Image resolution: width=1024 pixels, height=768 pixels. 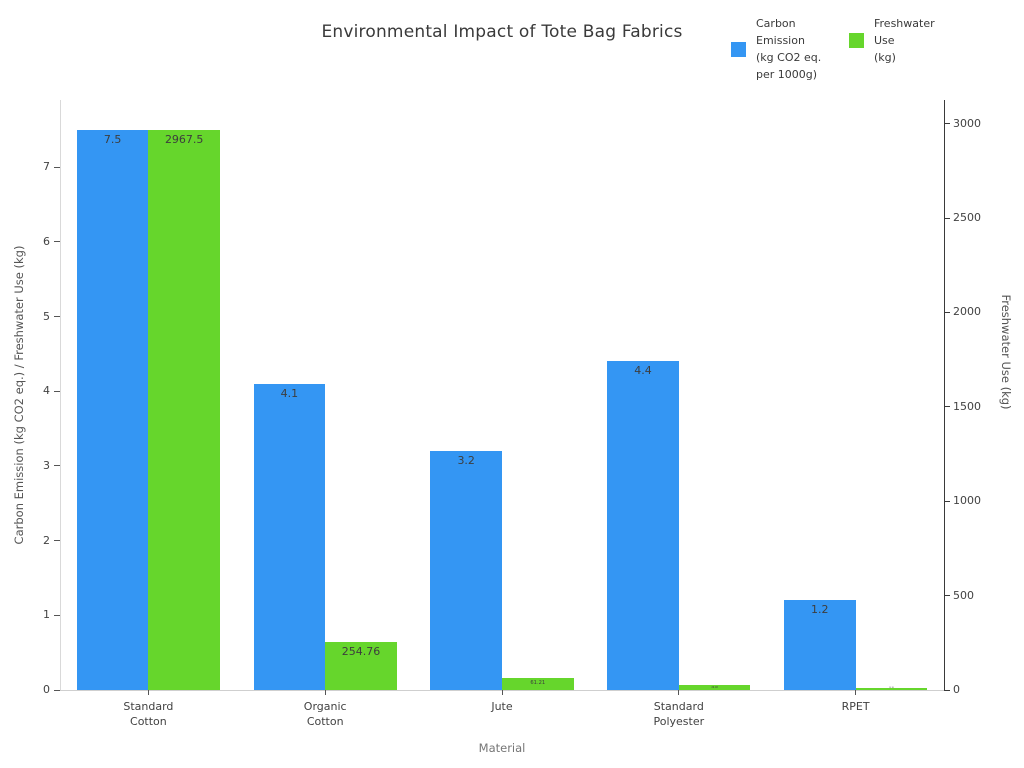 What do you see at coordinates (963, 595) in the screenshot?
I see `right-tick-label: 500` at bounding box center [963, 595].